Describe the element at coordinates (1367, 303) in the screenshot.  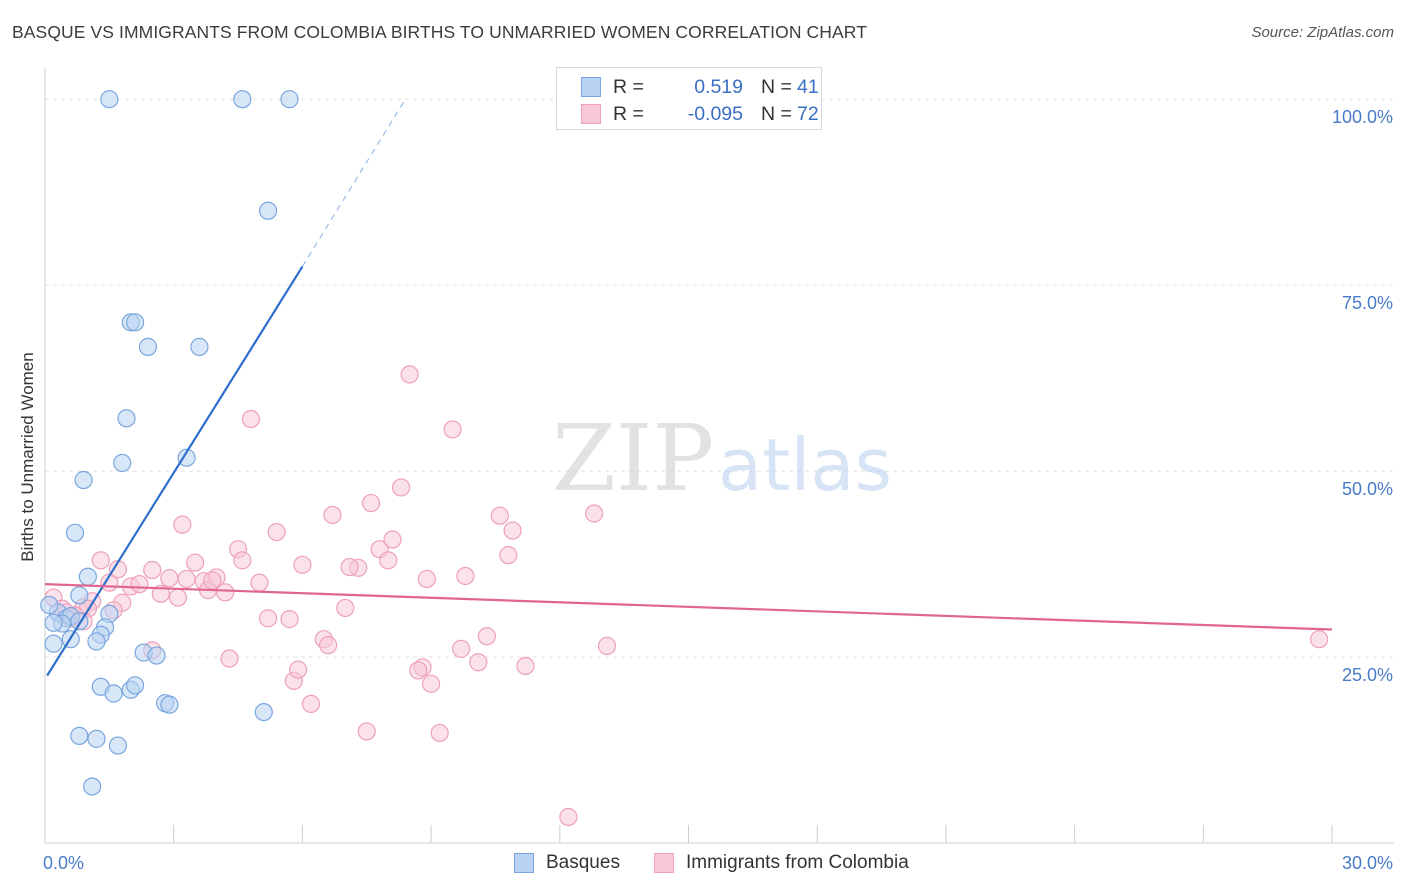
I see `y-tick-label: 75.0%` at that location.